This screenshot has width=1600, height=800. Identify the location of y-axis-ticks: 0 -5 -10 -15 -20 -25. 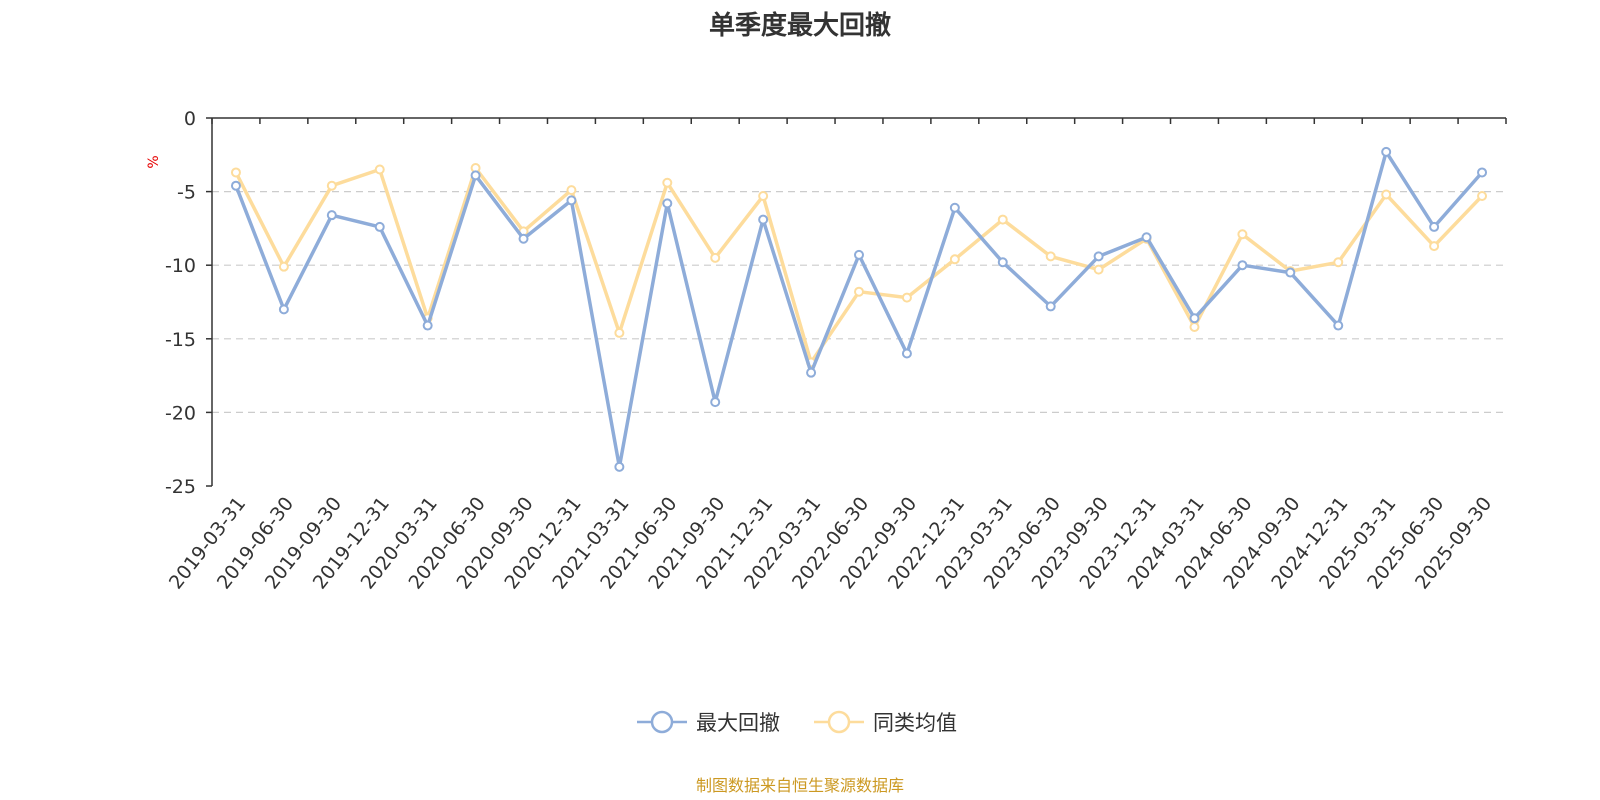
(188, 303).